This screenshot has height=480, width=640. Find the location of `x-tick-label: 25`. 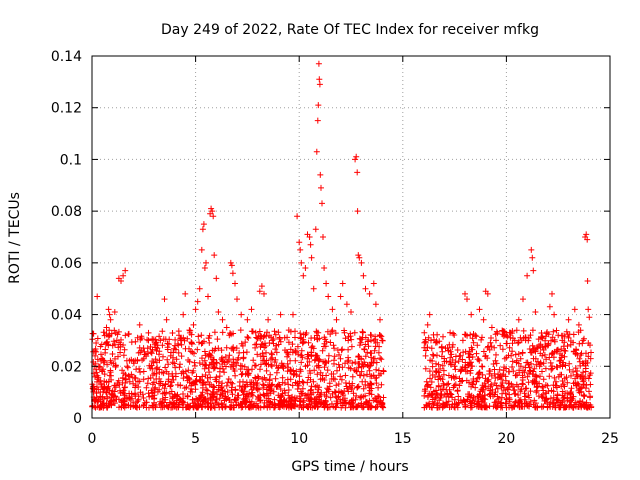

x-tick-label: 25 is located at coordinates (610, 439).